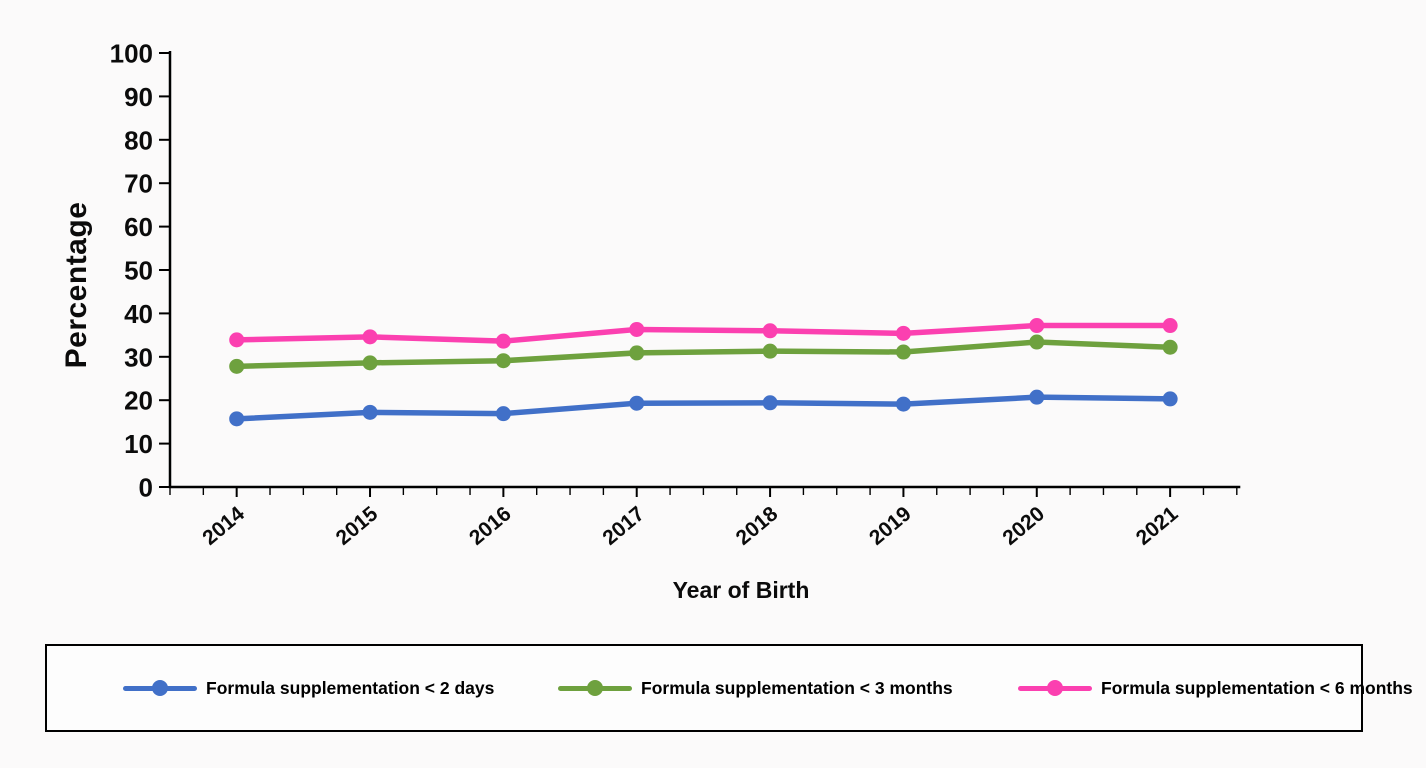 This screenshot has width=1426, height=768. What do you see at coordinates (1170, 399) in the screenshot?
I see `series-point-0-2021` at bounding box center [1170, 399].